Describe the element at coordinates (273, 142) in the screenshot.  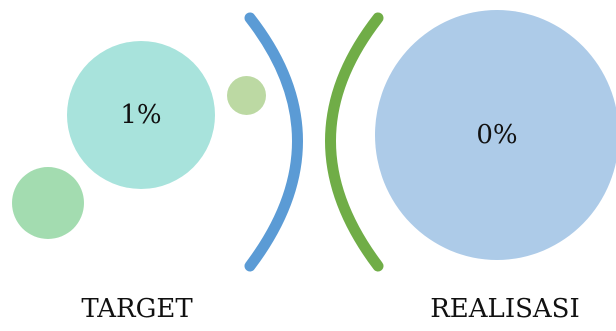
I see `blue-bracket` at that location.